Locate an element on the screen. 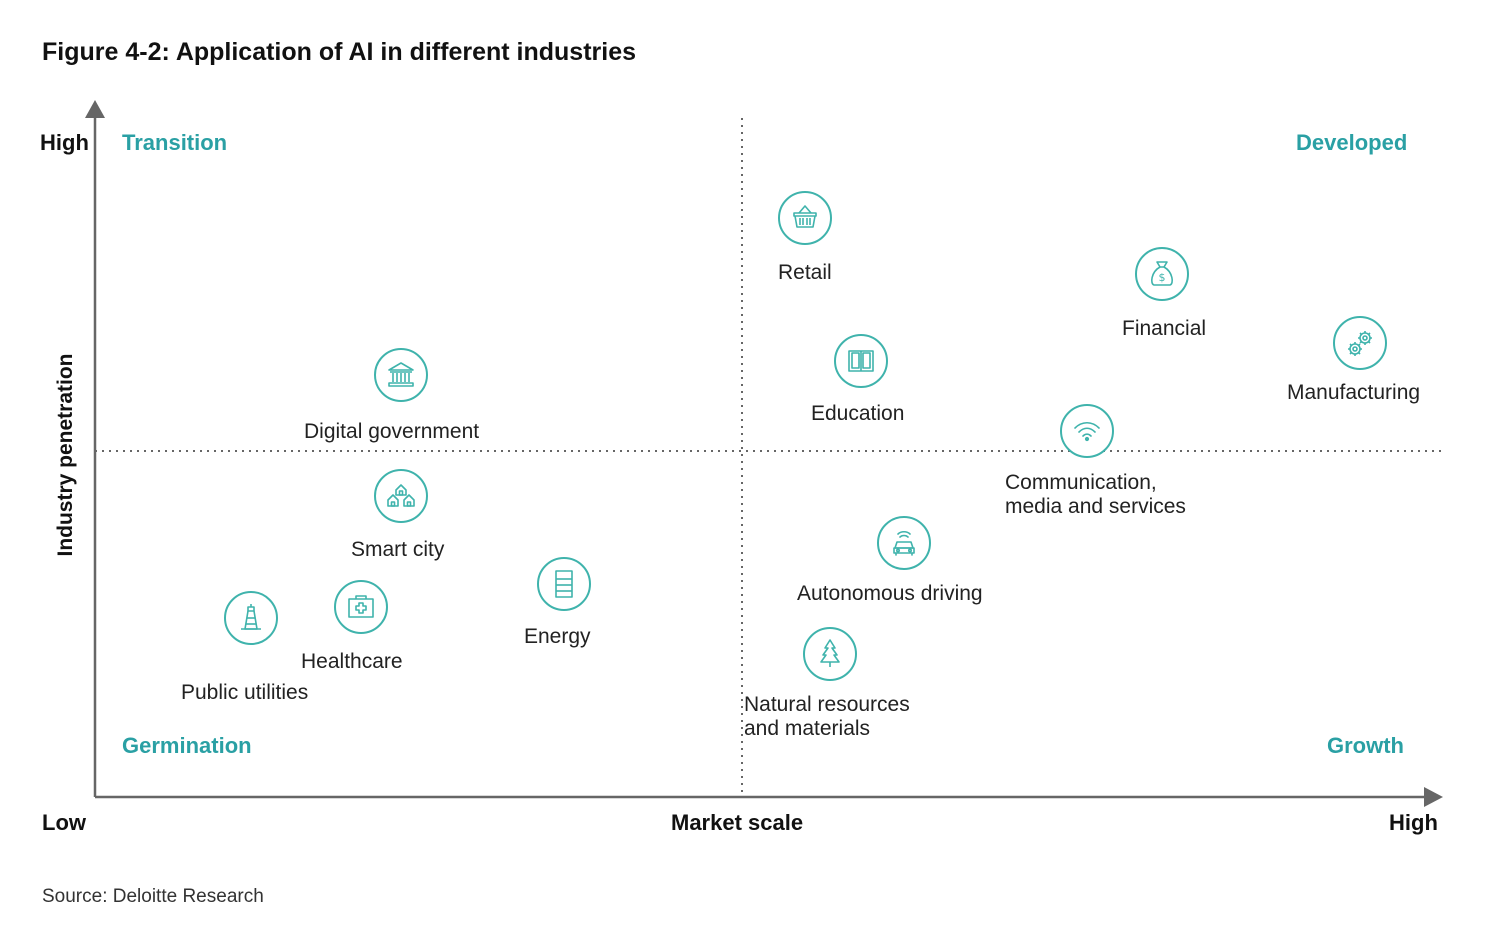  money-bag-icon: $ is located at coordinates (1162, 274).